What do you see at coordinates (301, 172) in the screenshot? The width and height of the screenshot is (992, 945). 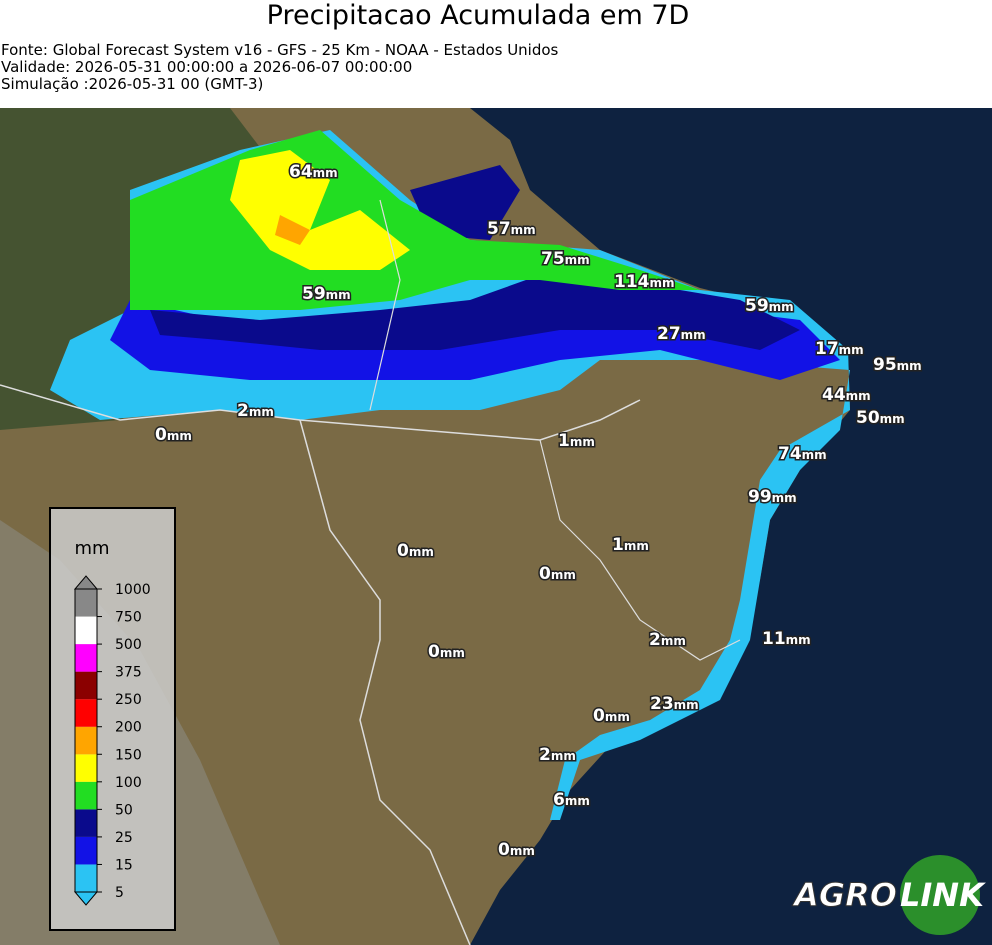 I see `rain-value: 64` at bounding box center [301, 172].